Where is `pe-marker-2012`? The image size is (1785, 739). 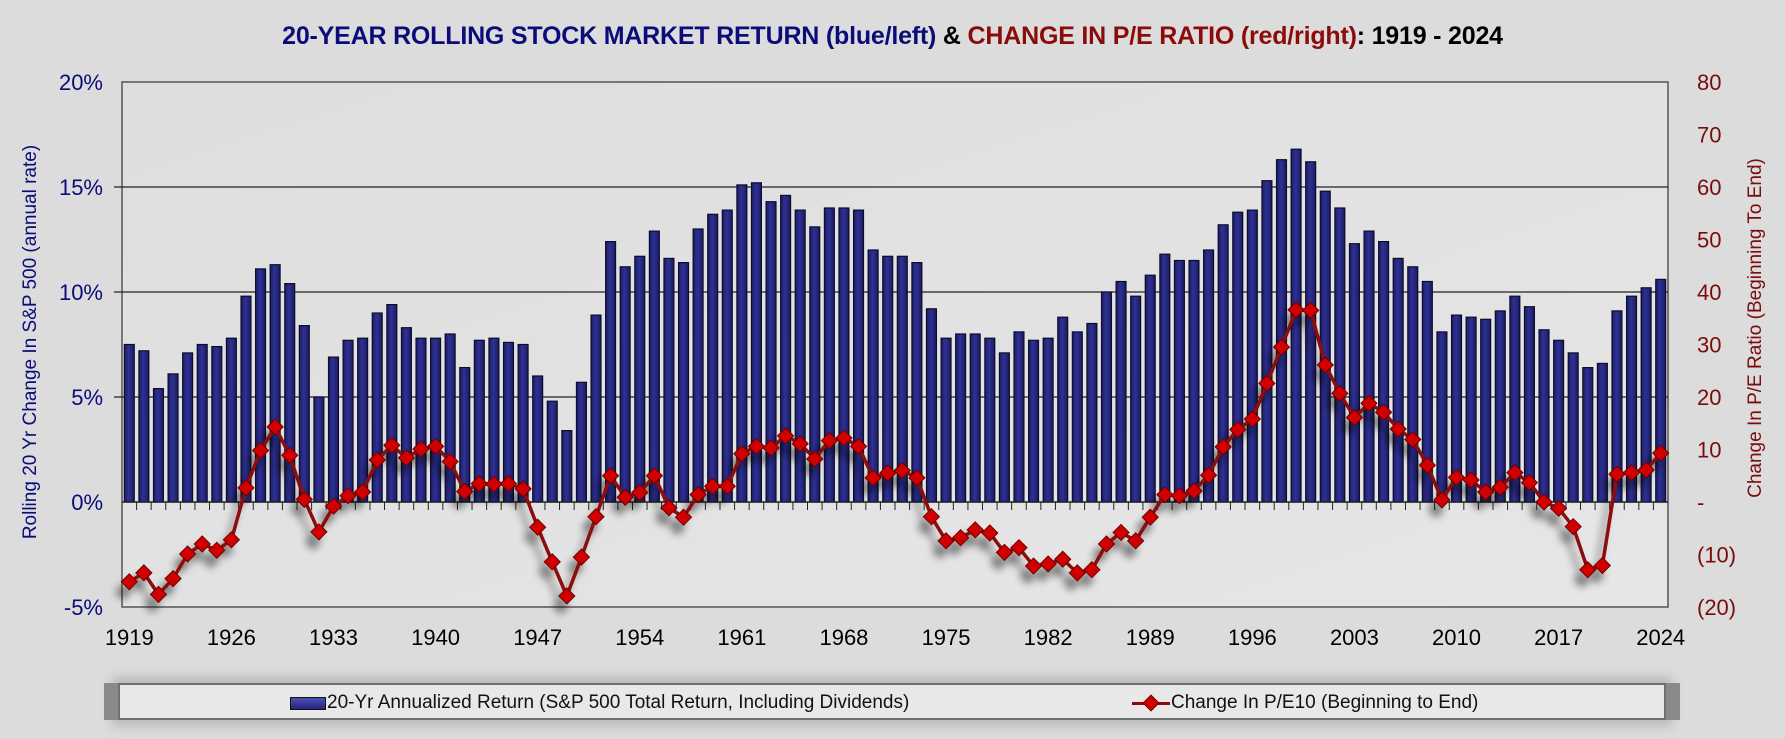 pe-marker-2012 is located at coordinates (1485, 492).